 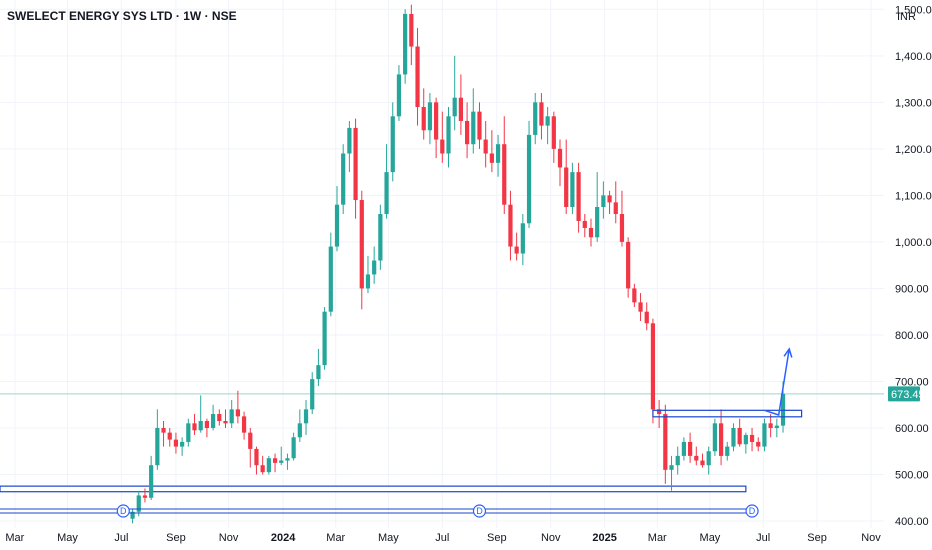 What do you see at coordinates (904, 394) in the screenshot?
I see `last-price-badge-bg` at bounding box center [904, 394].